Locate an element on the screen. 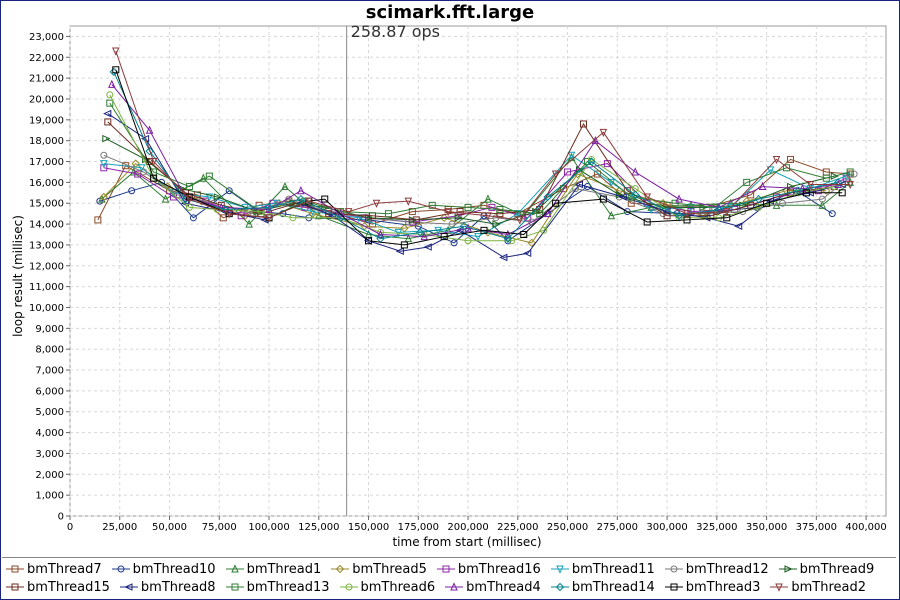  y-tick-label: 14,000 is located at coordinates (46, 225).